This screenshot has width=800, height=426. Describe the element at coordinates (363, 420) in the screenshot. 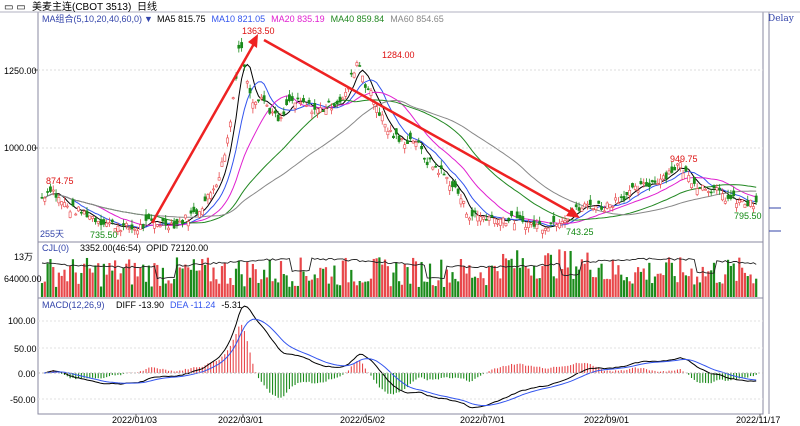

I see `x-tick-3: 2022/05/02` at that location.